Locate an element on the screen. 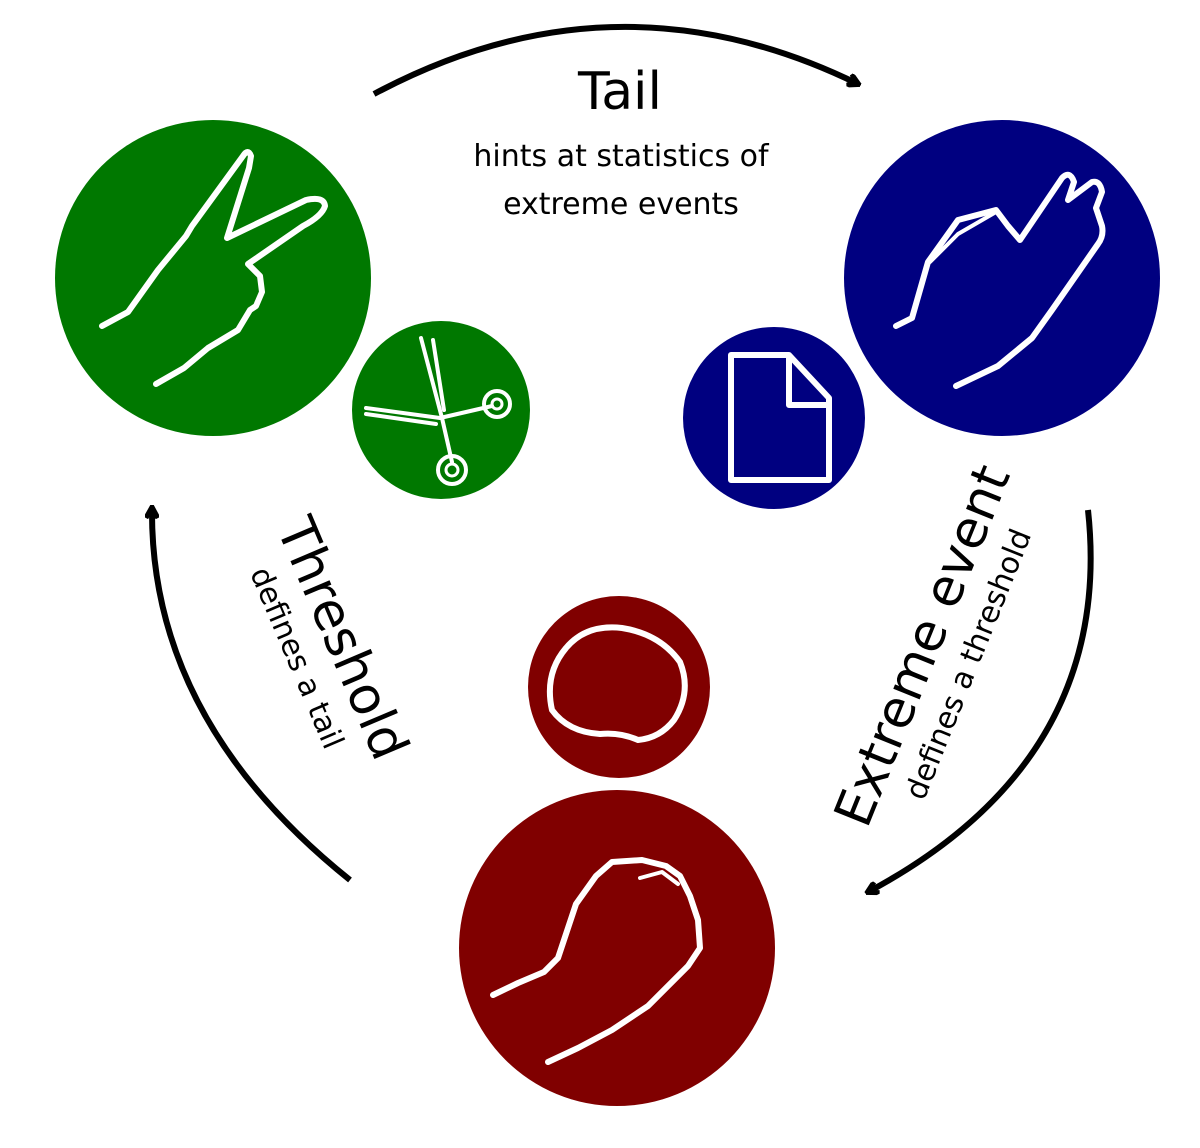  paper-sheet-icon is located at coordinates (780, 417).